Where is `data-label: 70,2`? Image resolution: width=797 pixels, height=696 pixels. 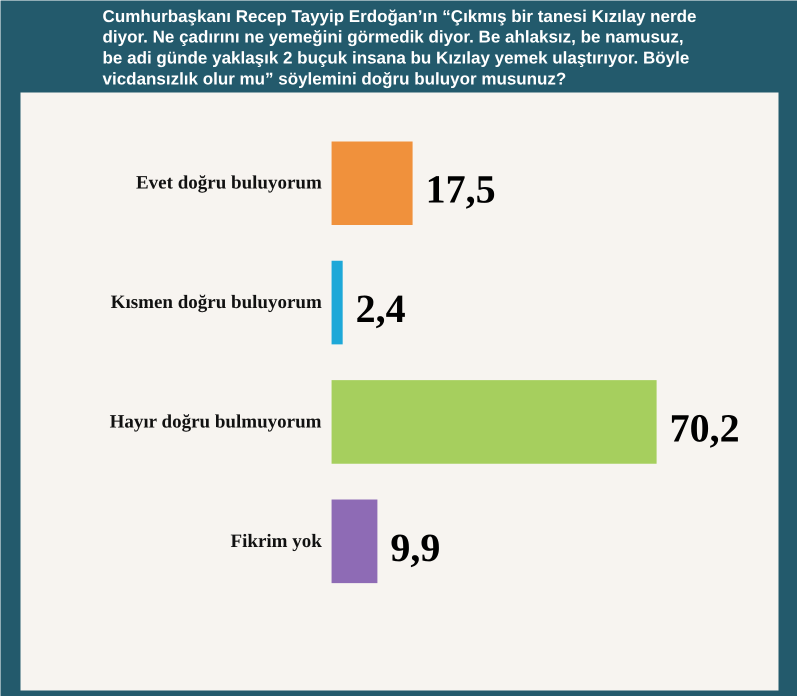 data-label: 70,2 is located at coordinates (705, 427).